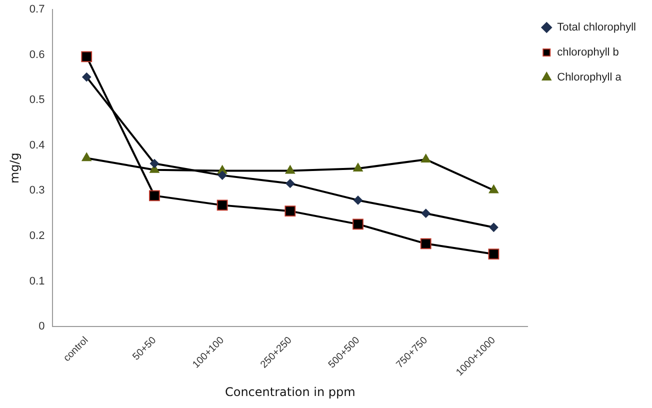  I want to click on y-tick-label: 0.3, so click(37, 190).